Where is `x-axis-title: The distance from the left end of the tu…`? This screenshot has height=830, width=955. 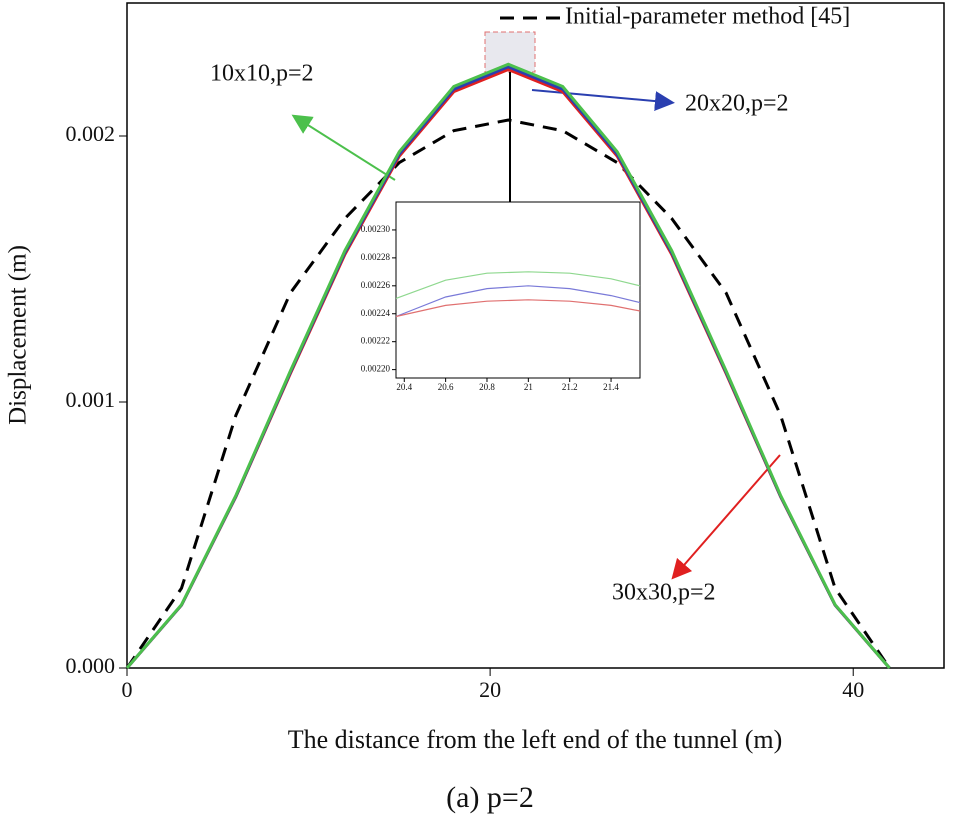 x-axis-title: The distance from the left end of the tu… is located at coordinates (535, 739).